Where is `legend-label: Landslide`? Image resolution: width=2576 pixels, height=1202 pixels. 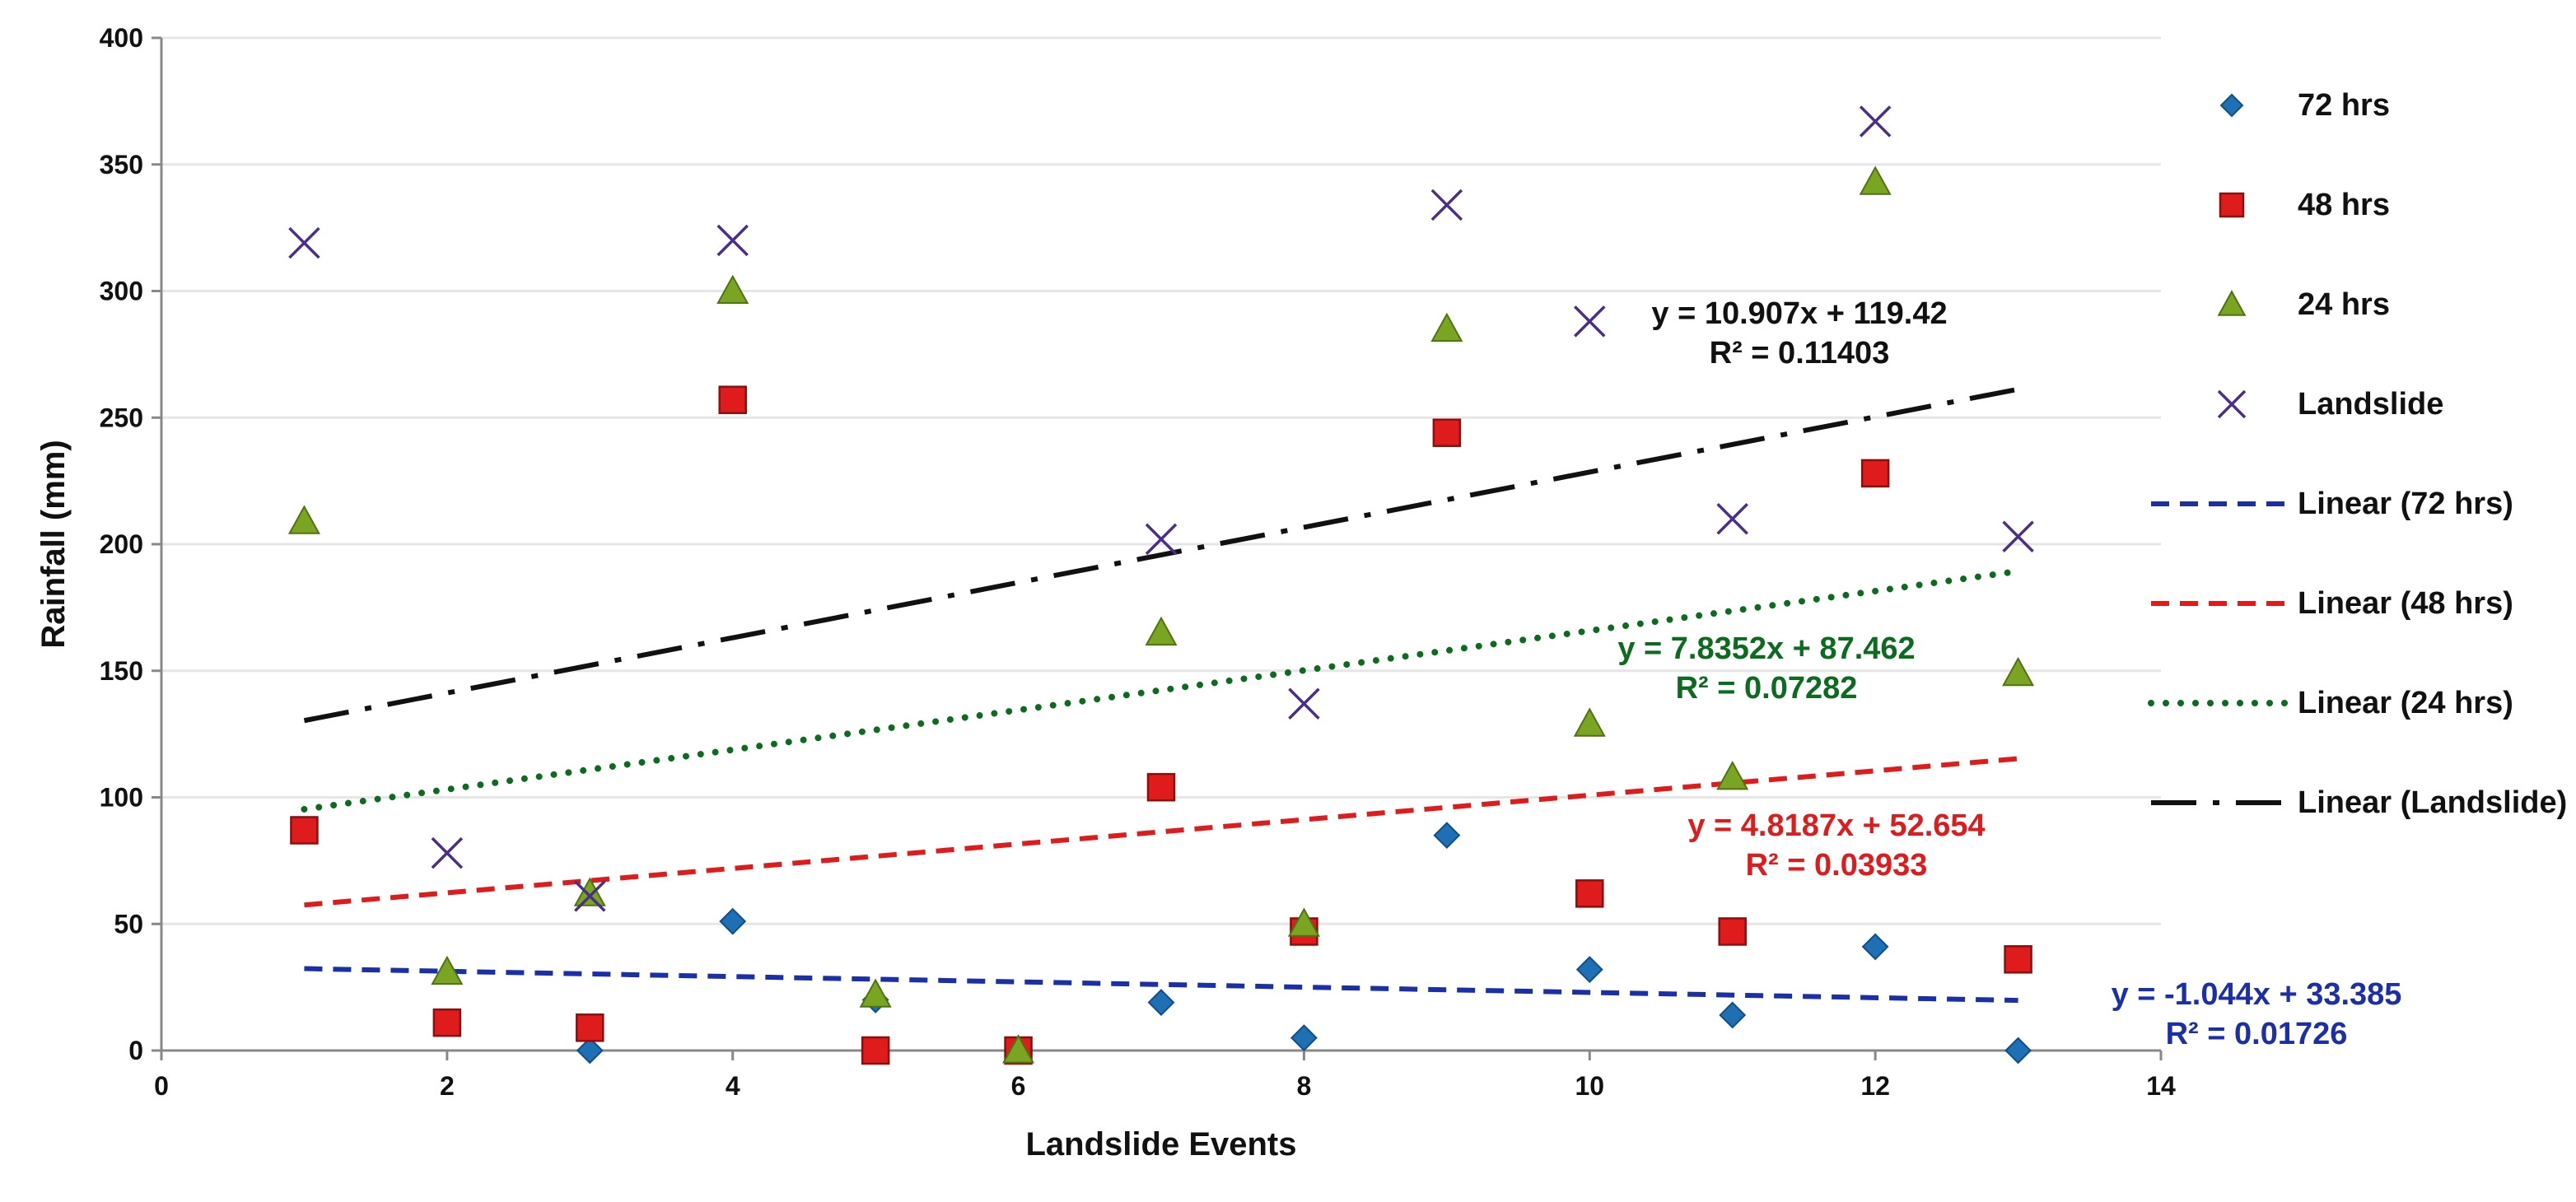
legend-label: Landslide is located at coordinates (2370, 404).